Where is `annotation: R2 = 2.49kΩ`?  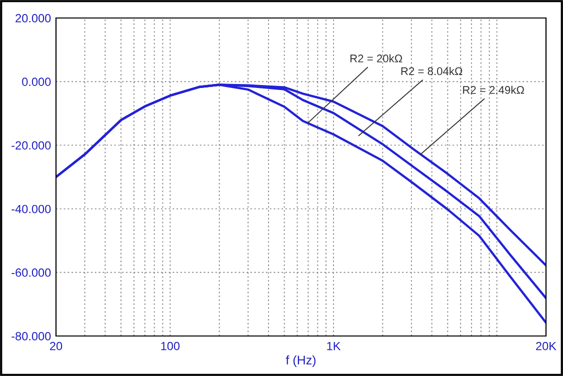
annotation: R2 = 2.49kΩ is located at coordinates (493, 90).